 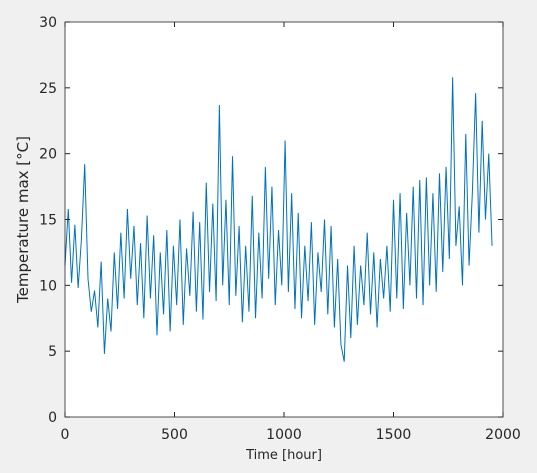 I want to click on x-tick-label: 1500, so click(x=394, y=435).